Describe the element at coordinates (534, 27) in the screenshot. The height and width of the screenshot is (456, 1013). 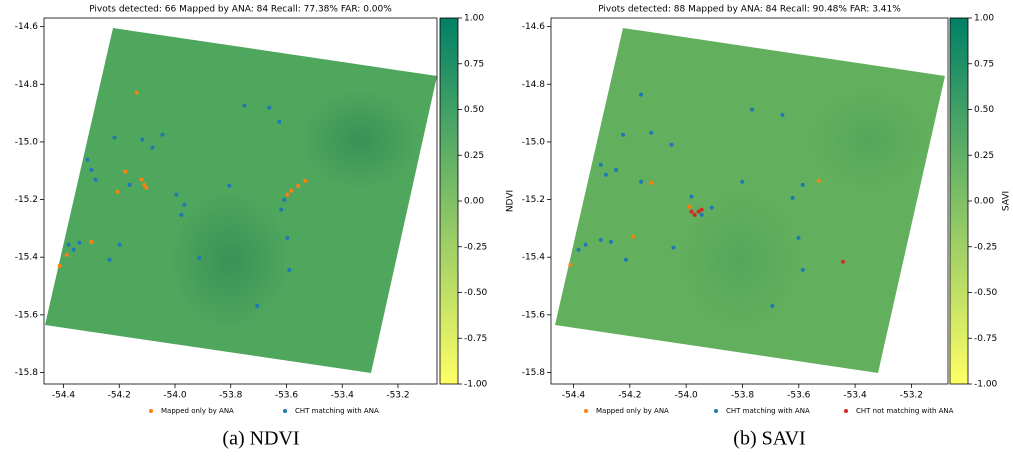
I see `y-tick-label: -14.6` at that location.